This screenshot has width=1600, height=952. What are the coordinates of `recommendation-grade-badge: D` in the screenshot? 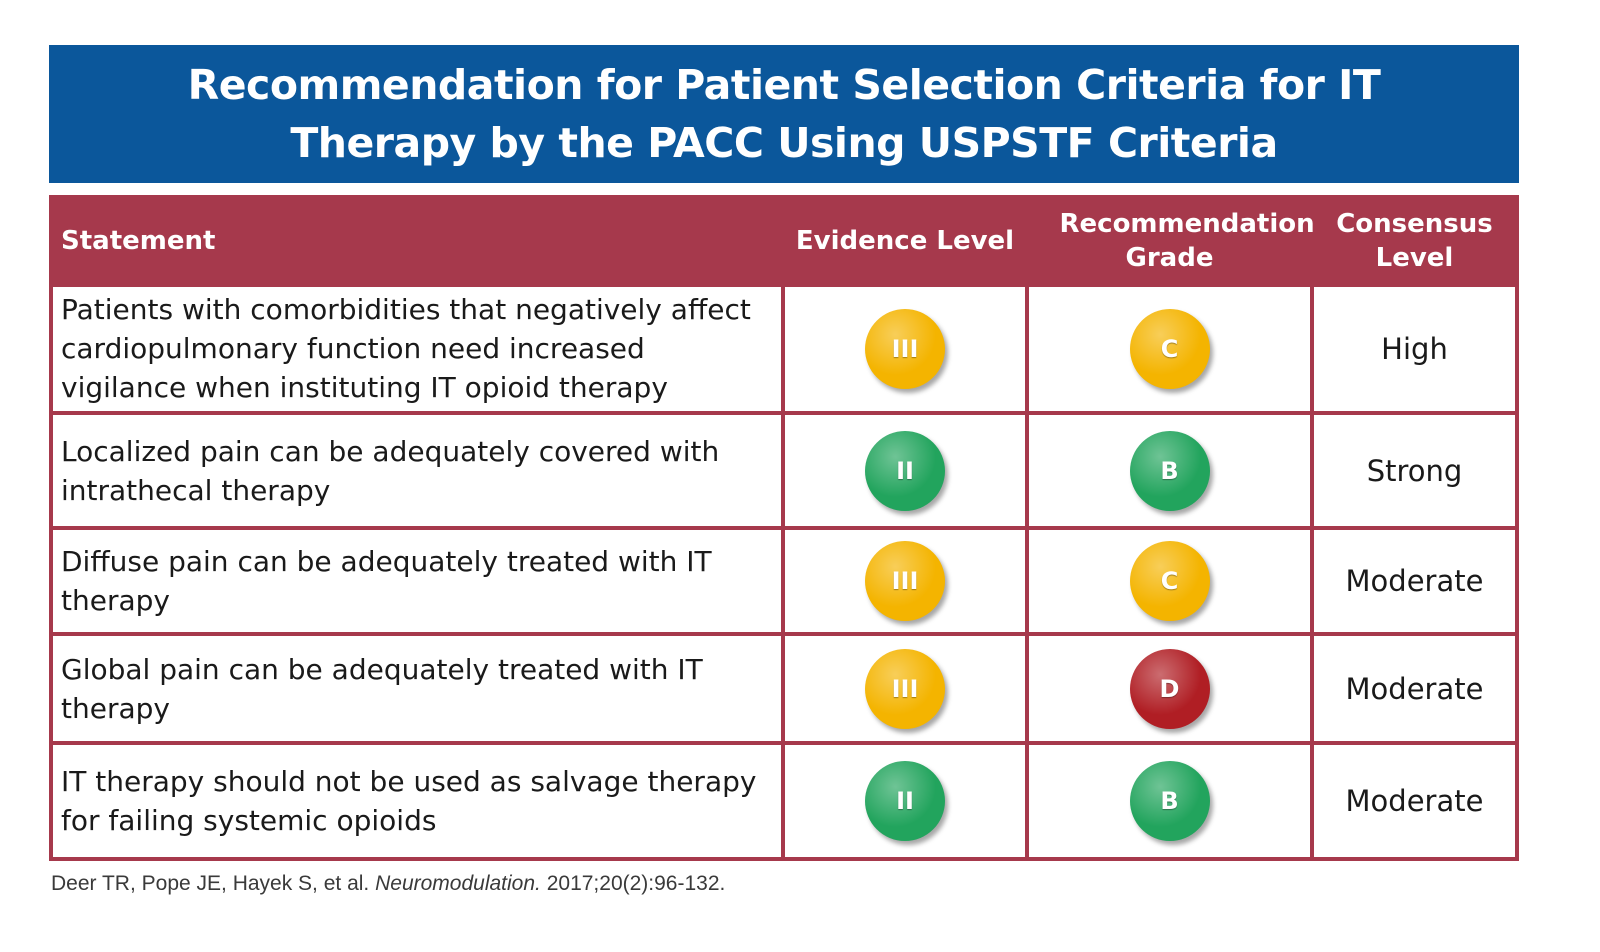 It's located at (1169, 688).